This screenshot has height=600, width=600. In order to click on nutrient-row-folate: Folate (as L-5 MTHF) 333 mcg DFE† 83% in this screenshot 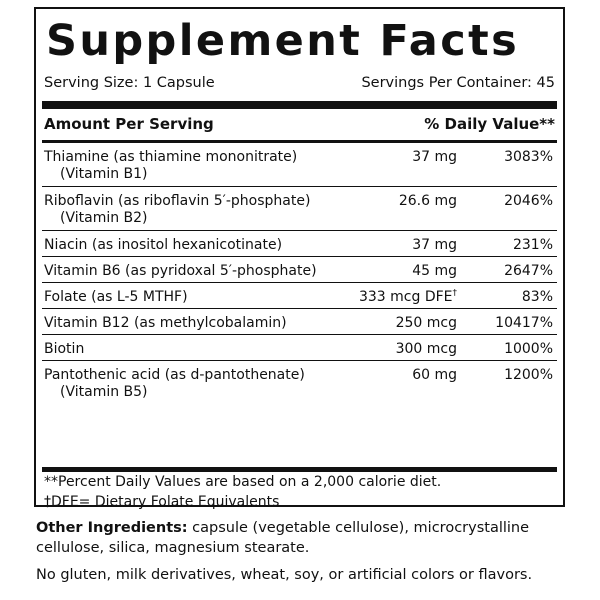, I will do `click(299, 296)`.